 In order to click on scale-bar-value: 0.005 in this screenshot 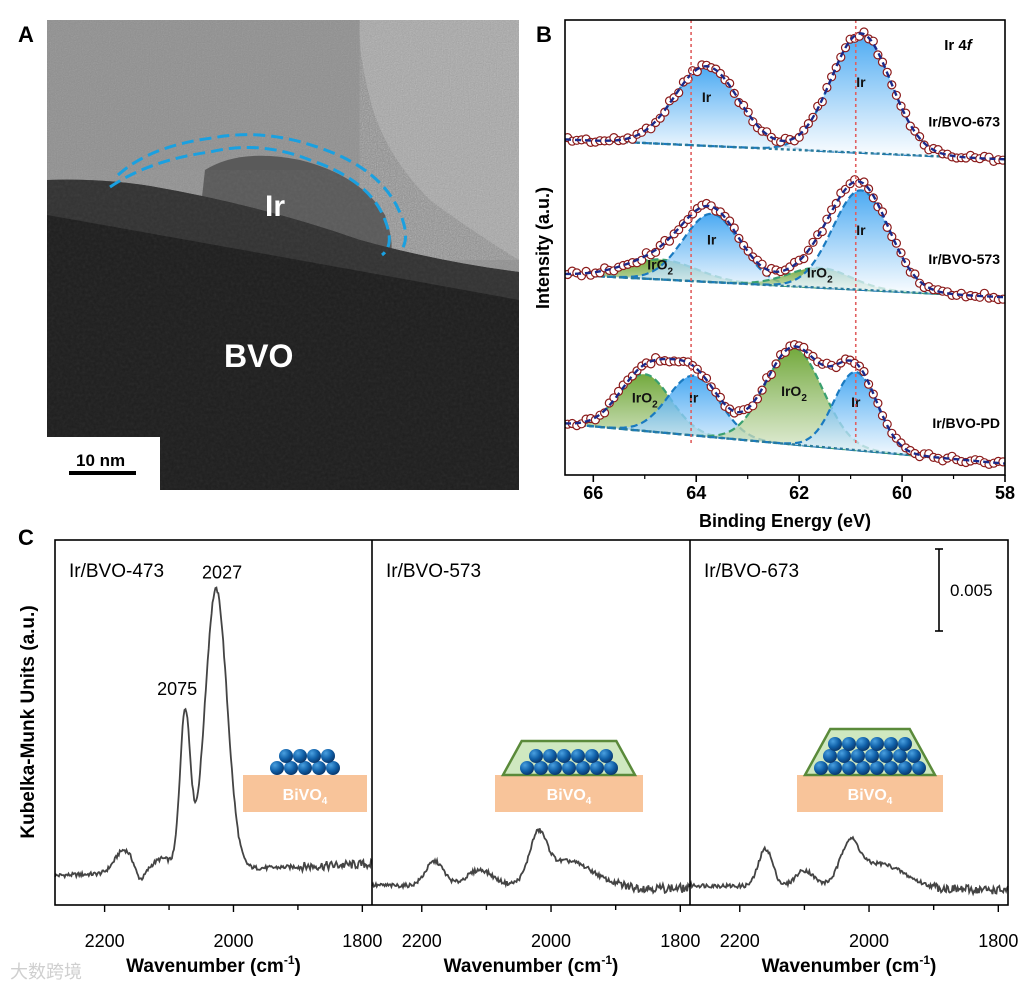, I will do `click(971, 590)`.